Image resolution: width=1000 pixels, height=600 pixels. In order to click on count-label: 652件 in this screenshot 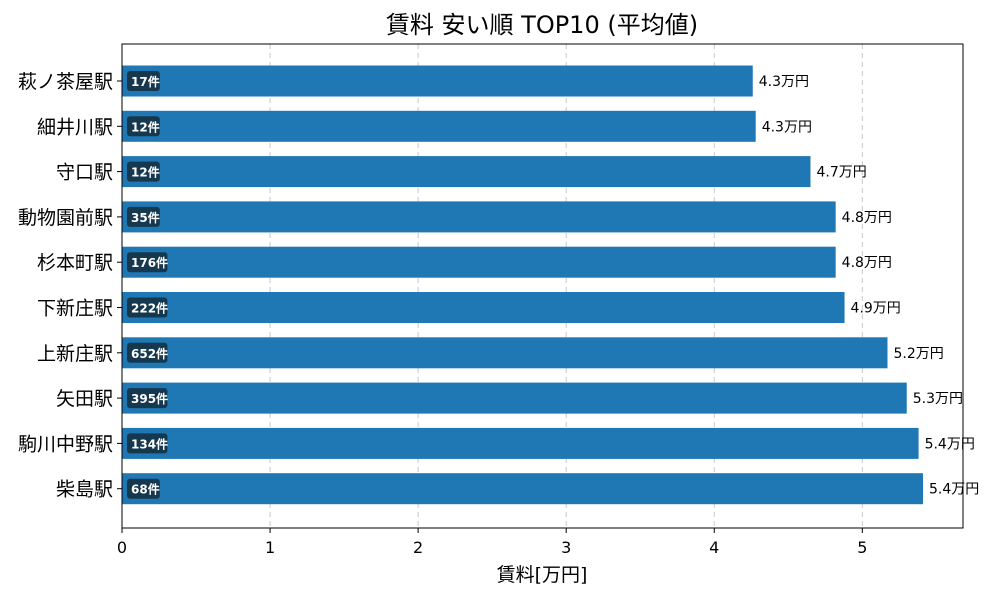, I will do `click(149, 353)`.